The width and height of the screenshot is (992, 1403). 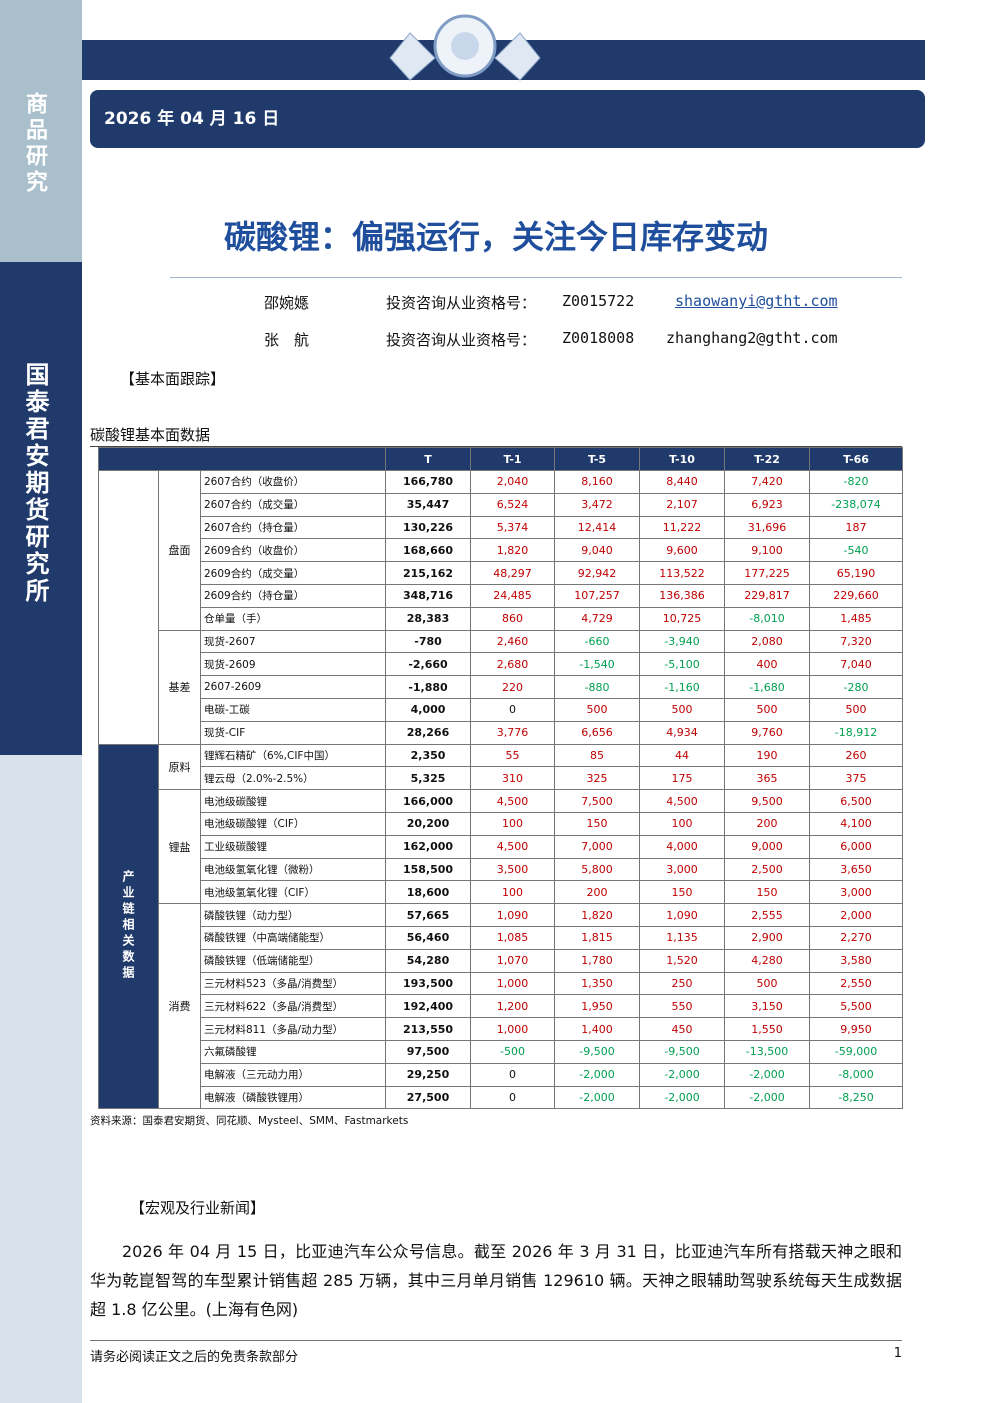 I want to click on item-cell: 电池级氢氧化锂（CIF）, so click(x=293, y=892).